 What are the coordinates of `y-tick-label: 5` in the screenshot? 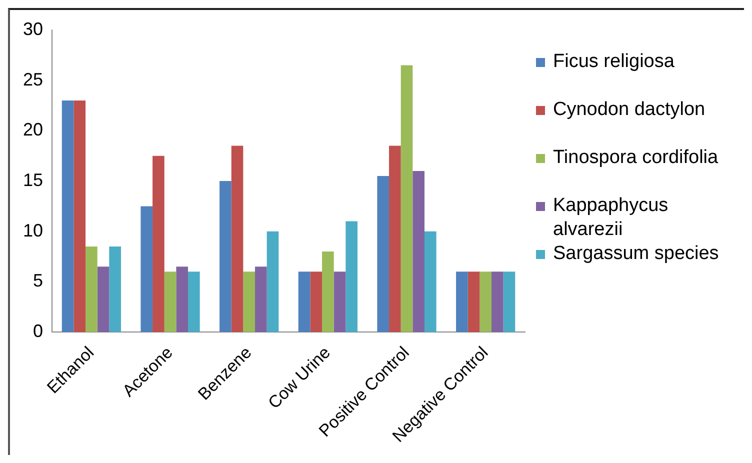 It's located at (38, 280).